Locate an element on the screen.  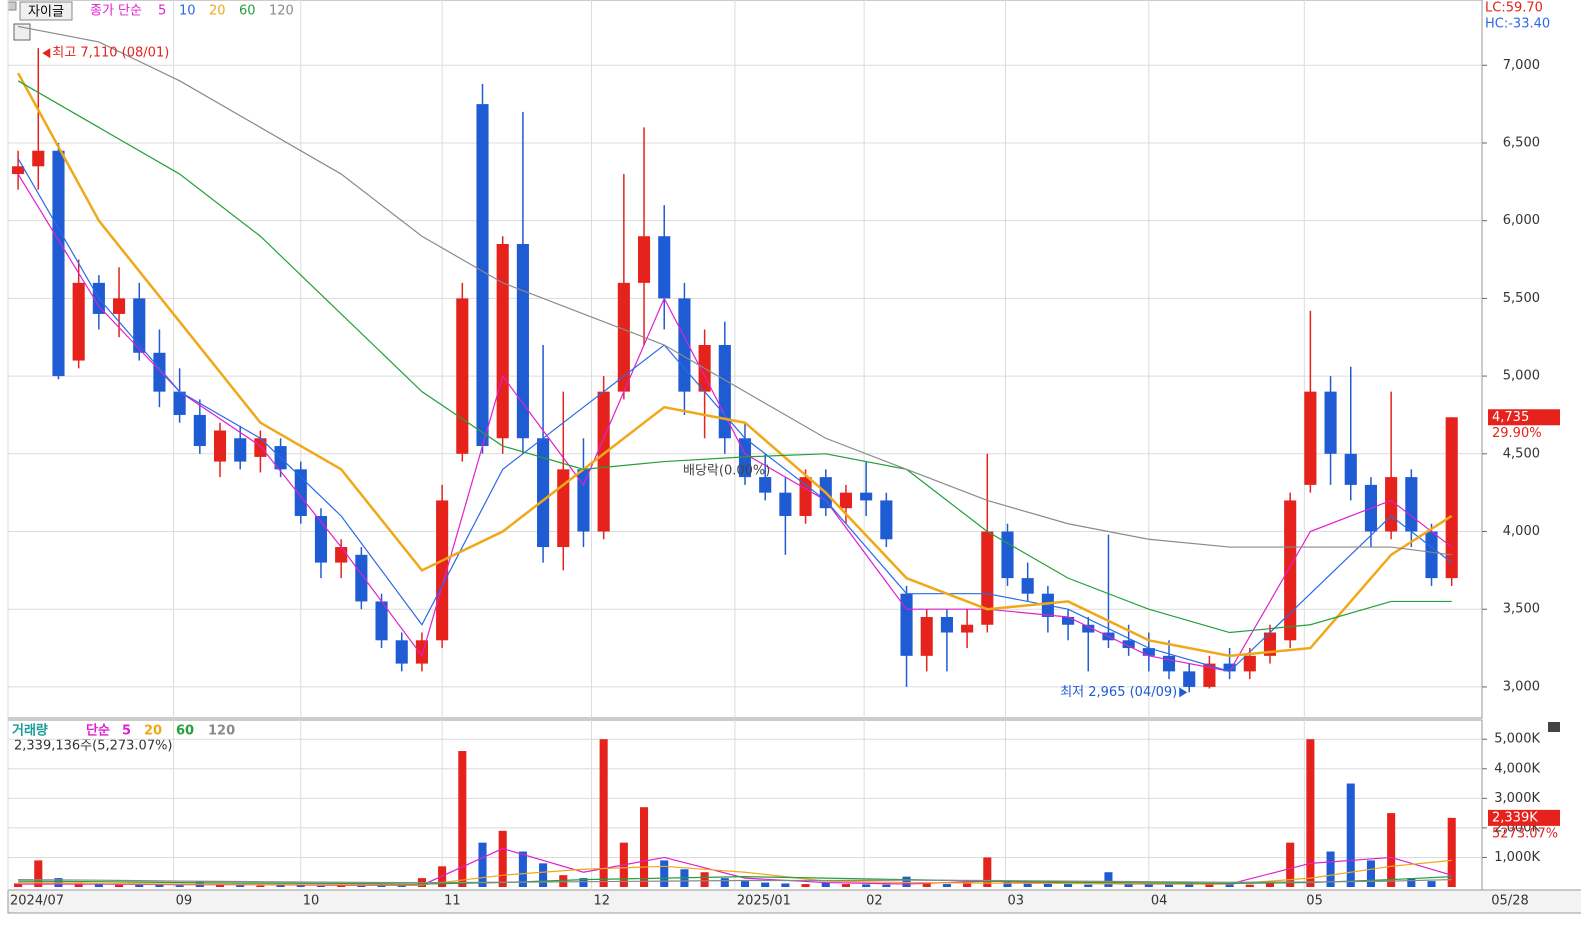
y-tick-label: 5,500 is located at coordinates (1521, 298).